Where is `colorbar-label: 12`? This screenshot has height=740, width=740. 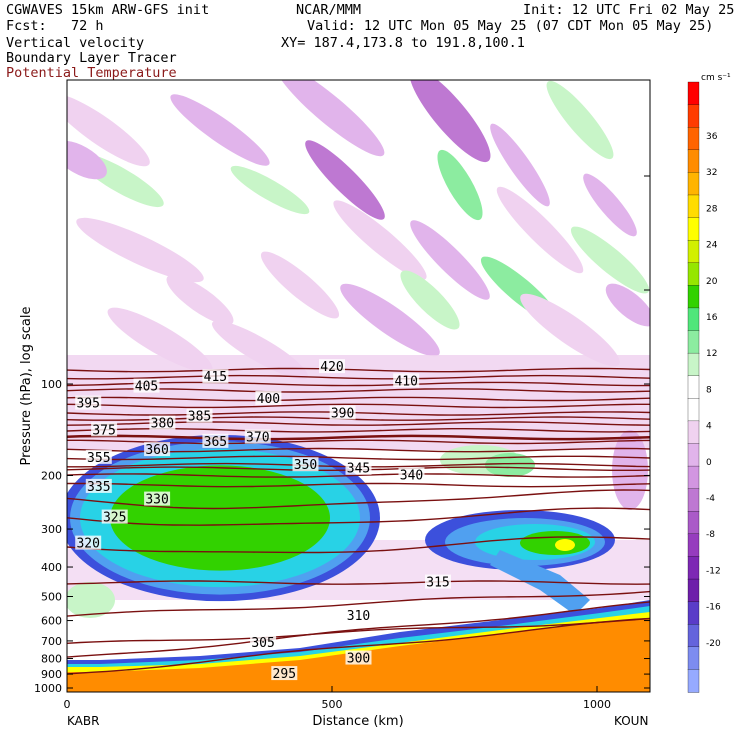
colorbar-label: 12 is located at coordinates (711, 354).